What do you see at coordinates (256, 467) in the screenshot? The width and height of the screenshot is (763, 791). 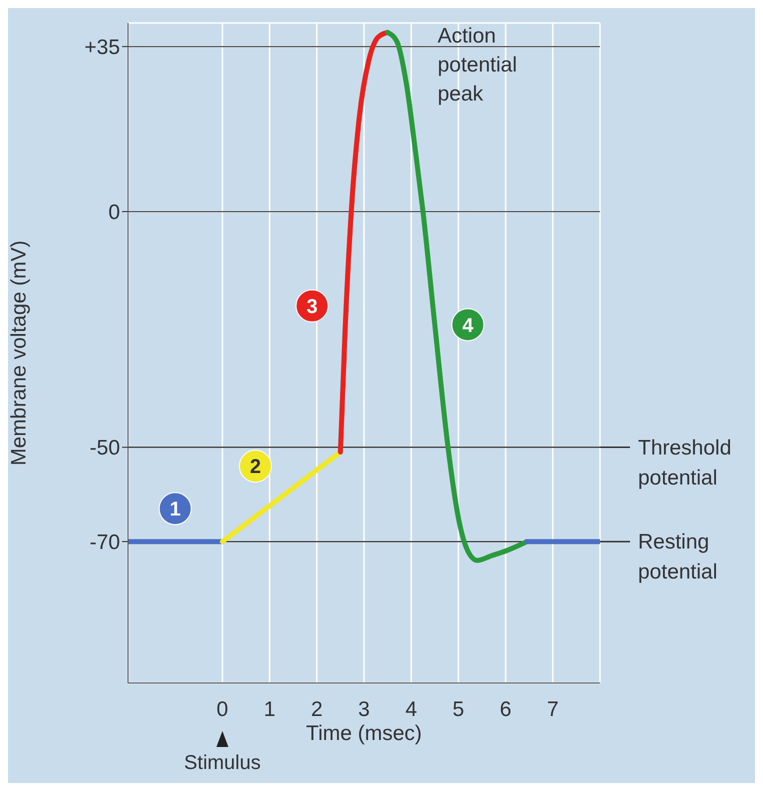 I see `annotation: 2` at bounding box center [256, 467].